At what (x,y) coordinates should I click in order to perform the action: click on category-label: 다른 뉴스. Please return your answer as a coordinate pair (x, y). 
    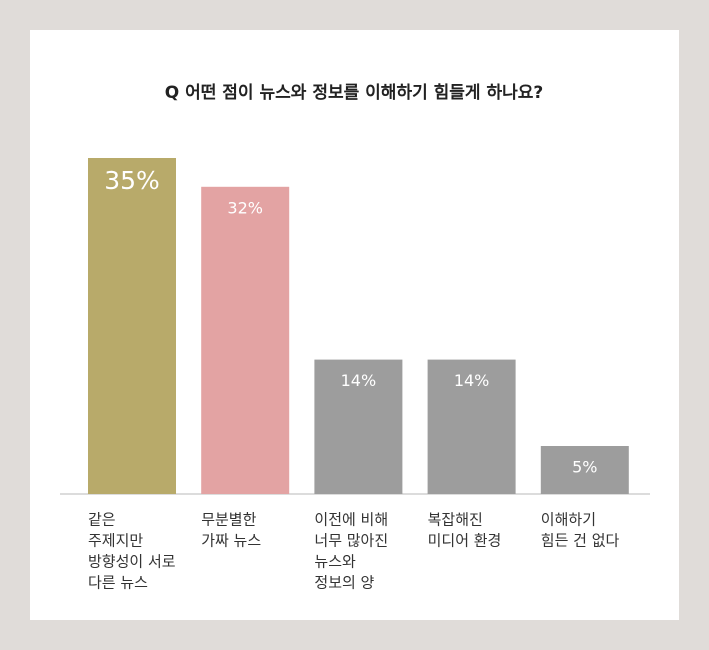
    Looking at the image, I should click on (118, 583).